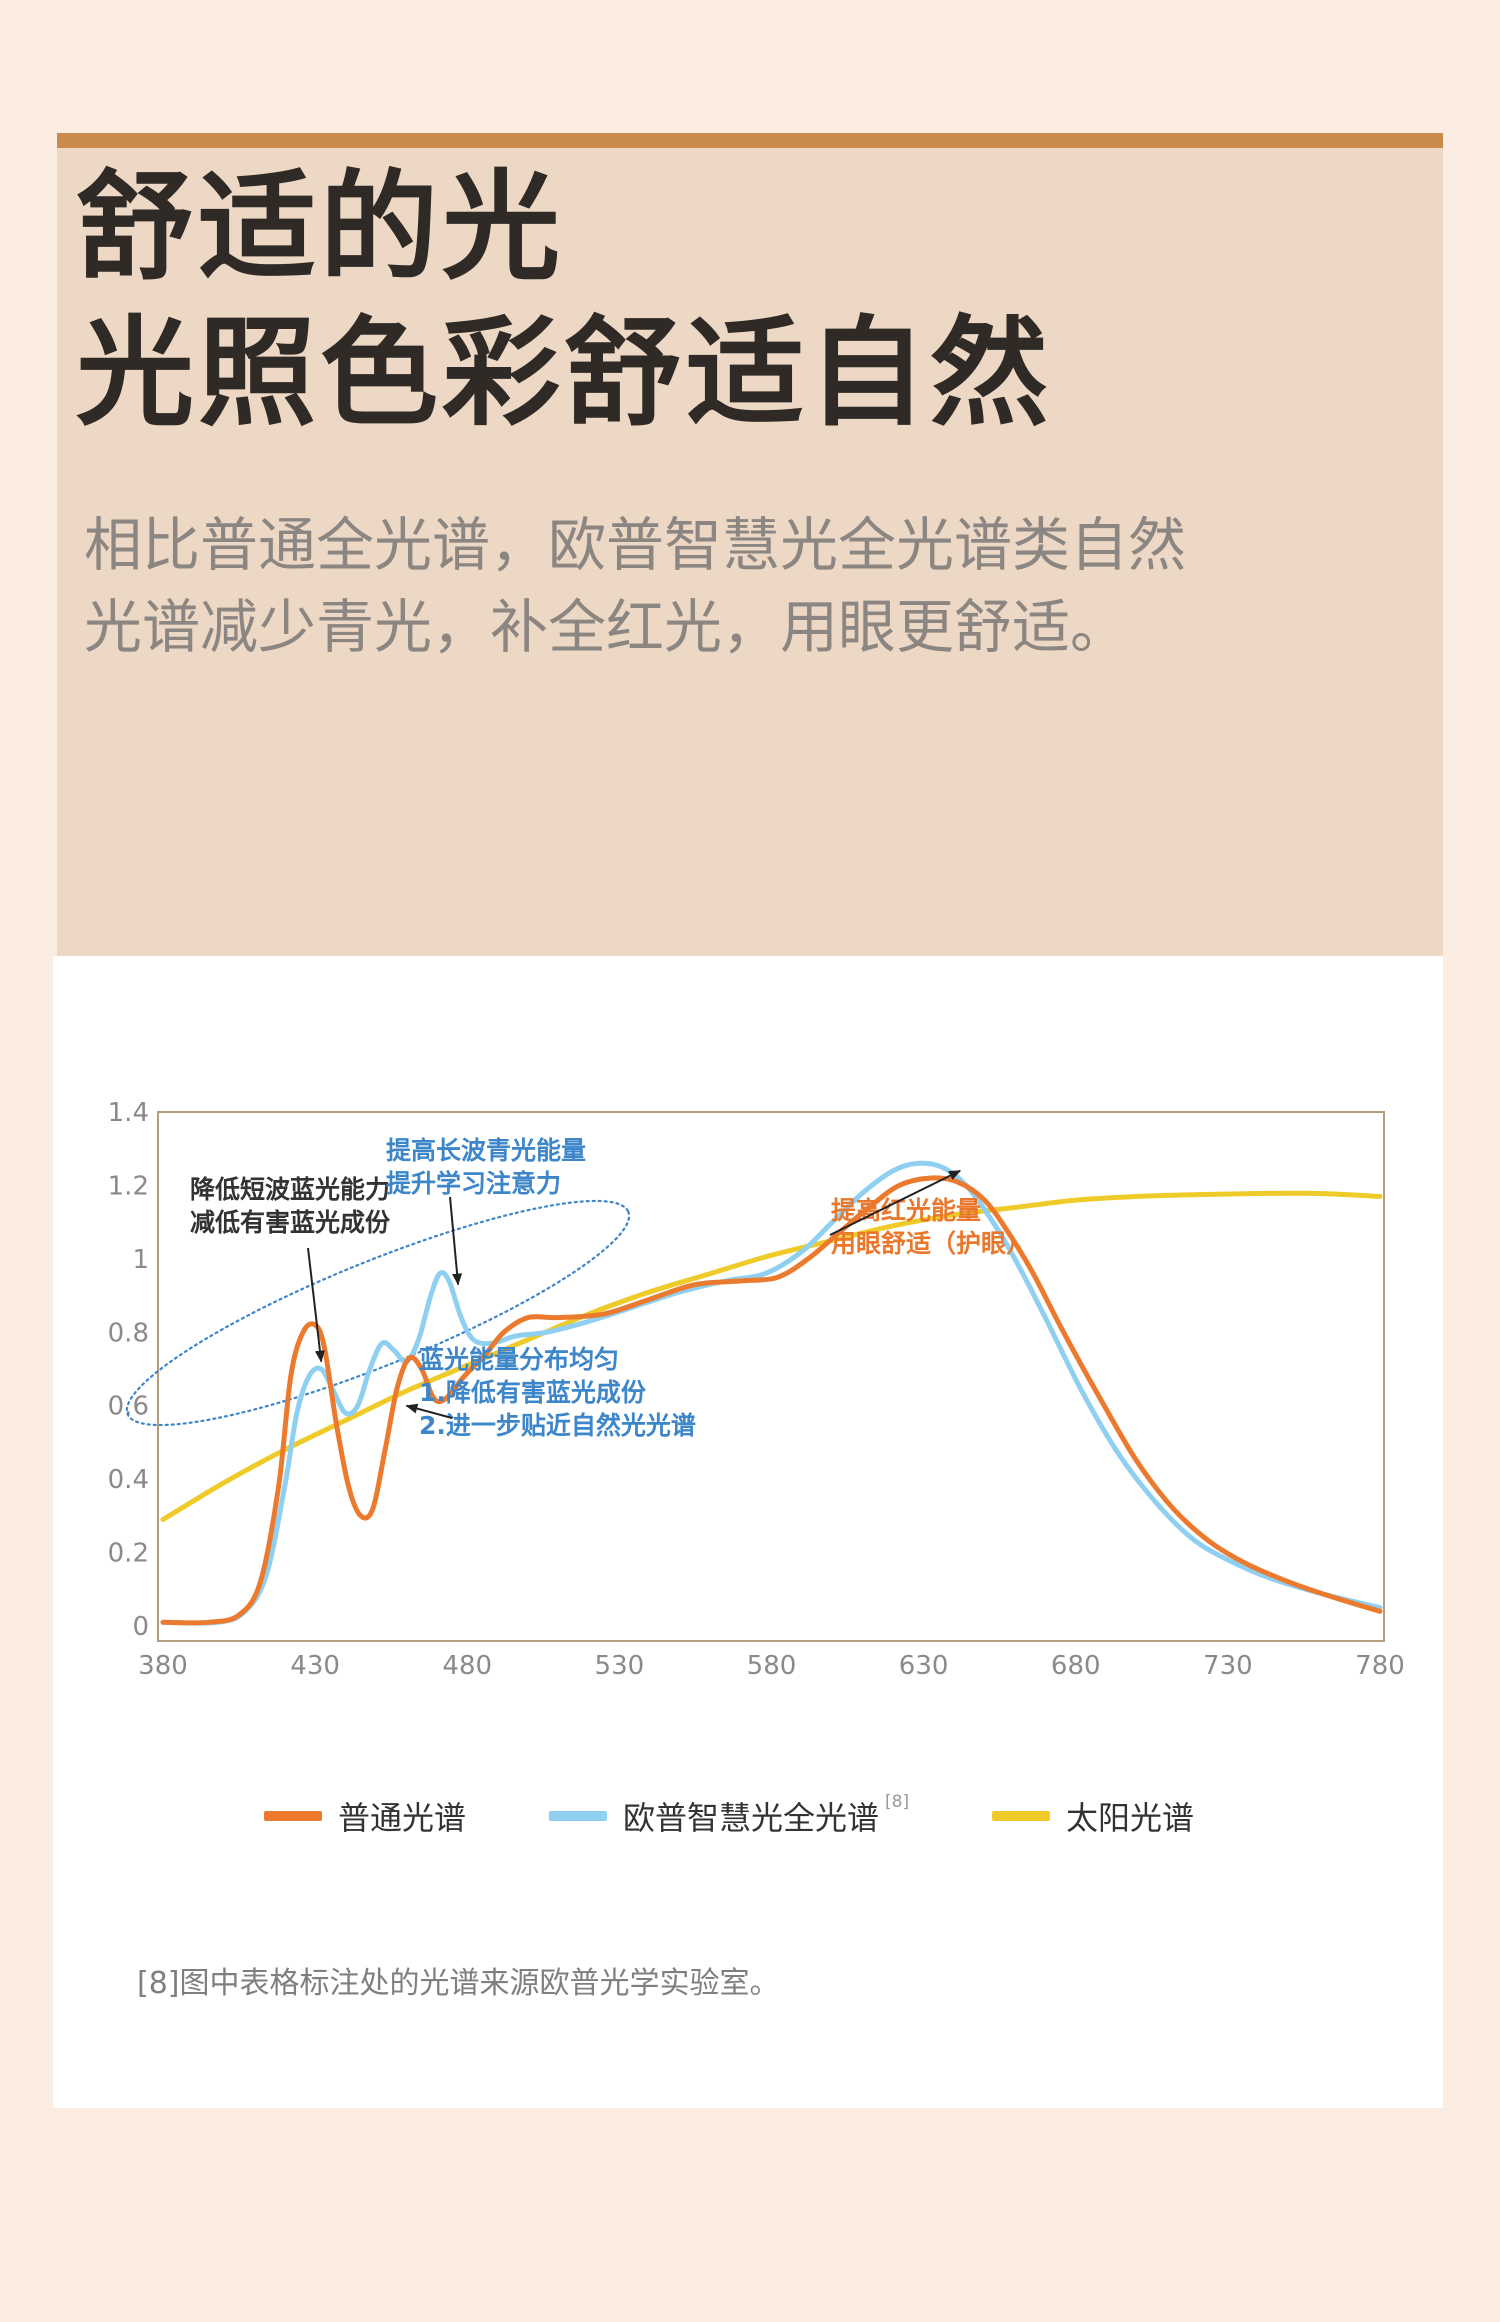  I want to click on highlight-ellipse, so click(378, 1313).